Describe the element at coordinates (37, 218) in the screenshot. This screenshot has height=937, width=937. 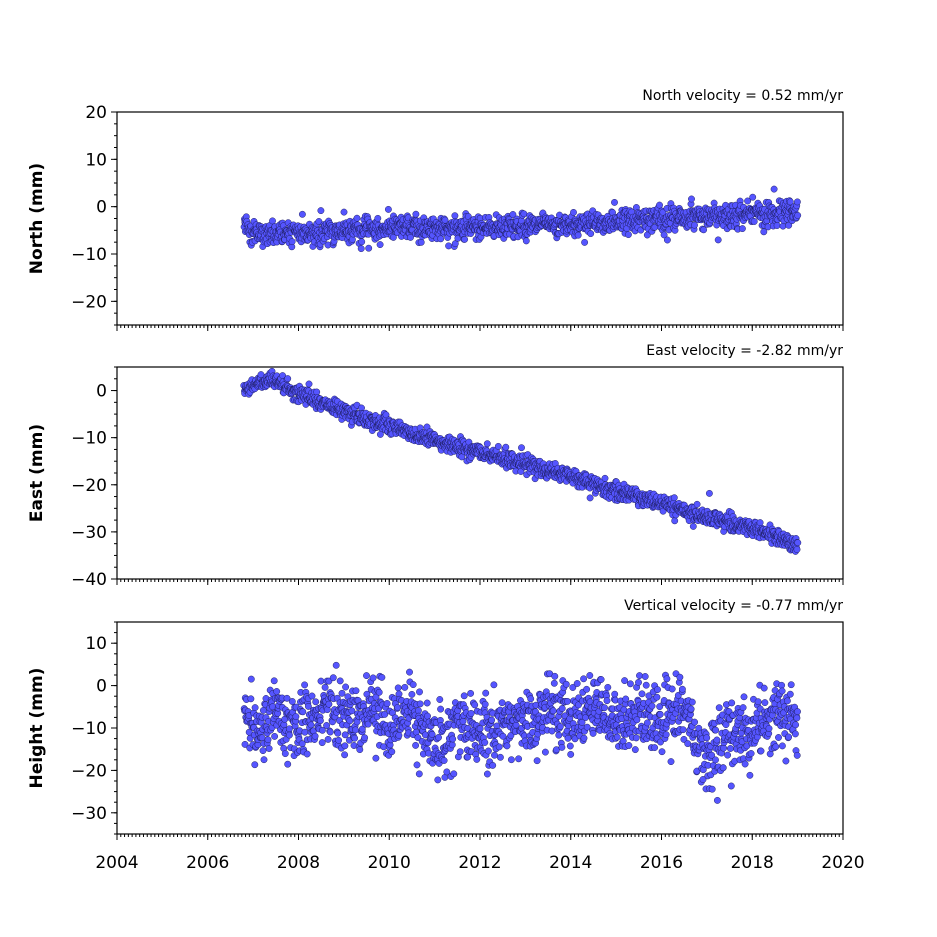
I see `north-y-axis-label: North (mm)` at that location.